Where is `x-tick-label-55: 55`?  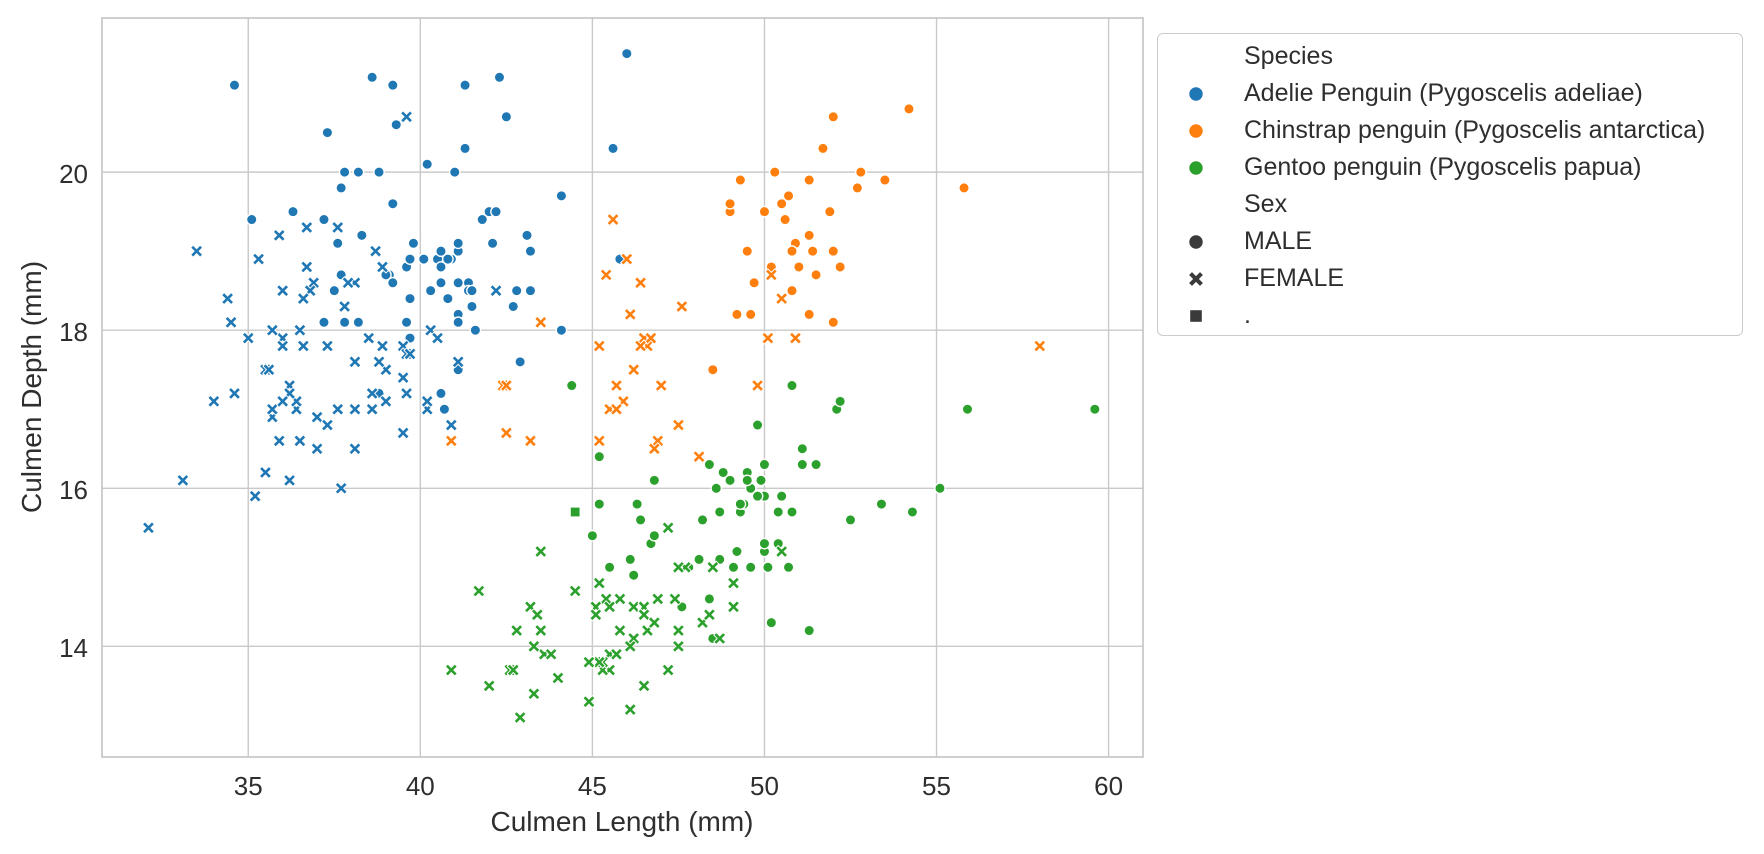 x-tick-label-55: 55 is located at coordinates (936, 786).